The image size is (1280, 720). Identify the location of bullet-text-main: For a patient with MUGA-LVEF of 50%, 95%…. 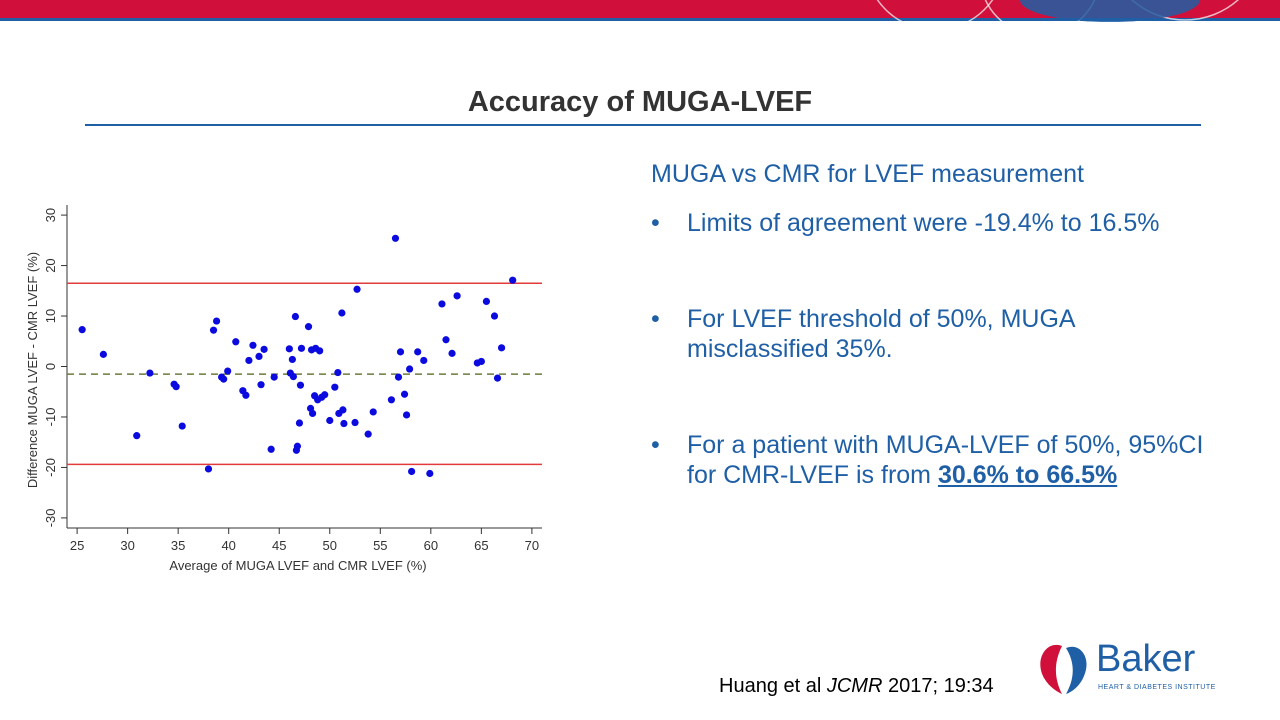
(945, 460).